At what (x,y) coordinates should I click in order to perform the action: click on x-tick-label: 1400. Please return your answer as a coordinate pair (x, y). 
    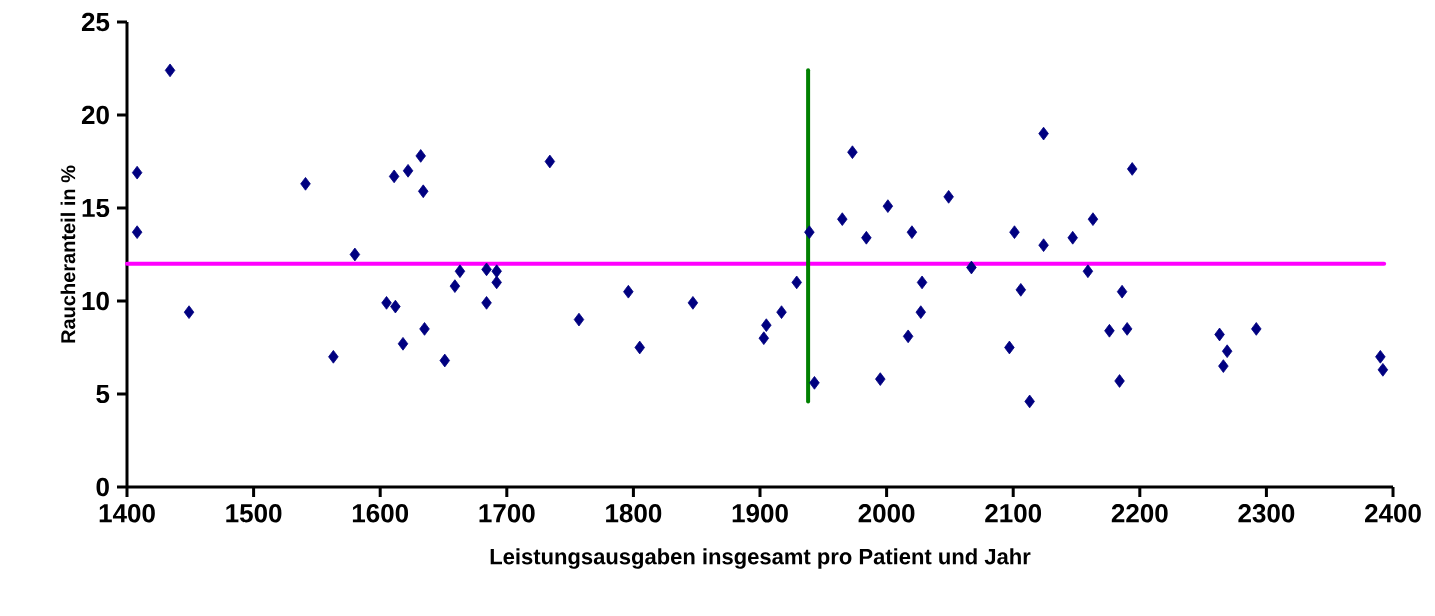
    Looking at the image, I should click on (127, 513).